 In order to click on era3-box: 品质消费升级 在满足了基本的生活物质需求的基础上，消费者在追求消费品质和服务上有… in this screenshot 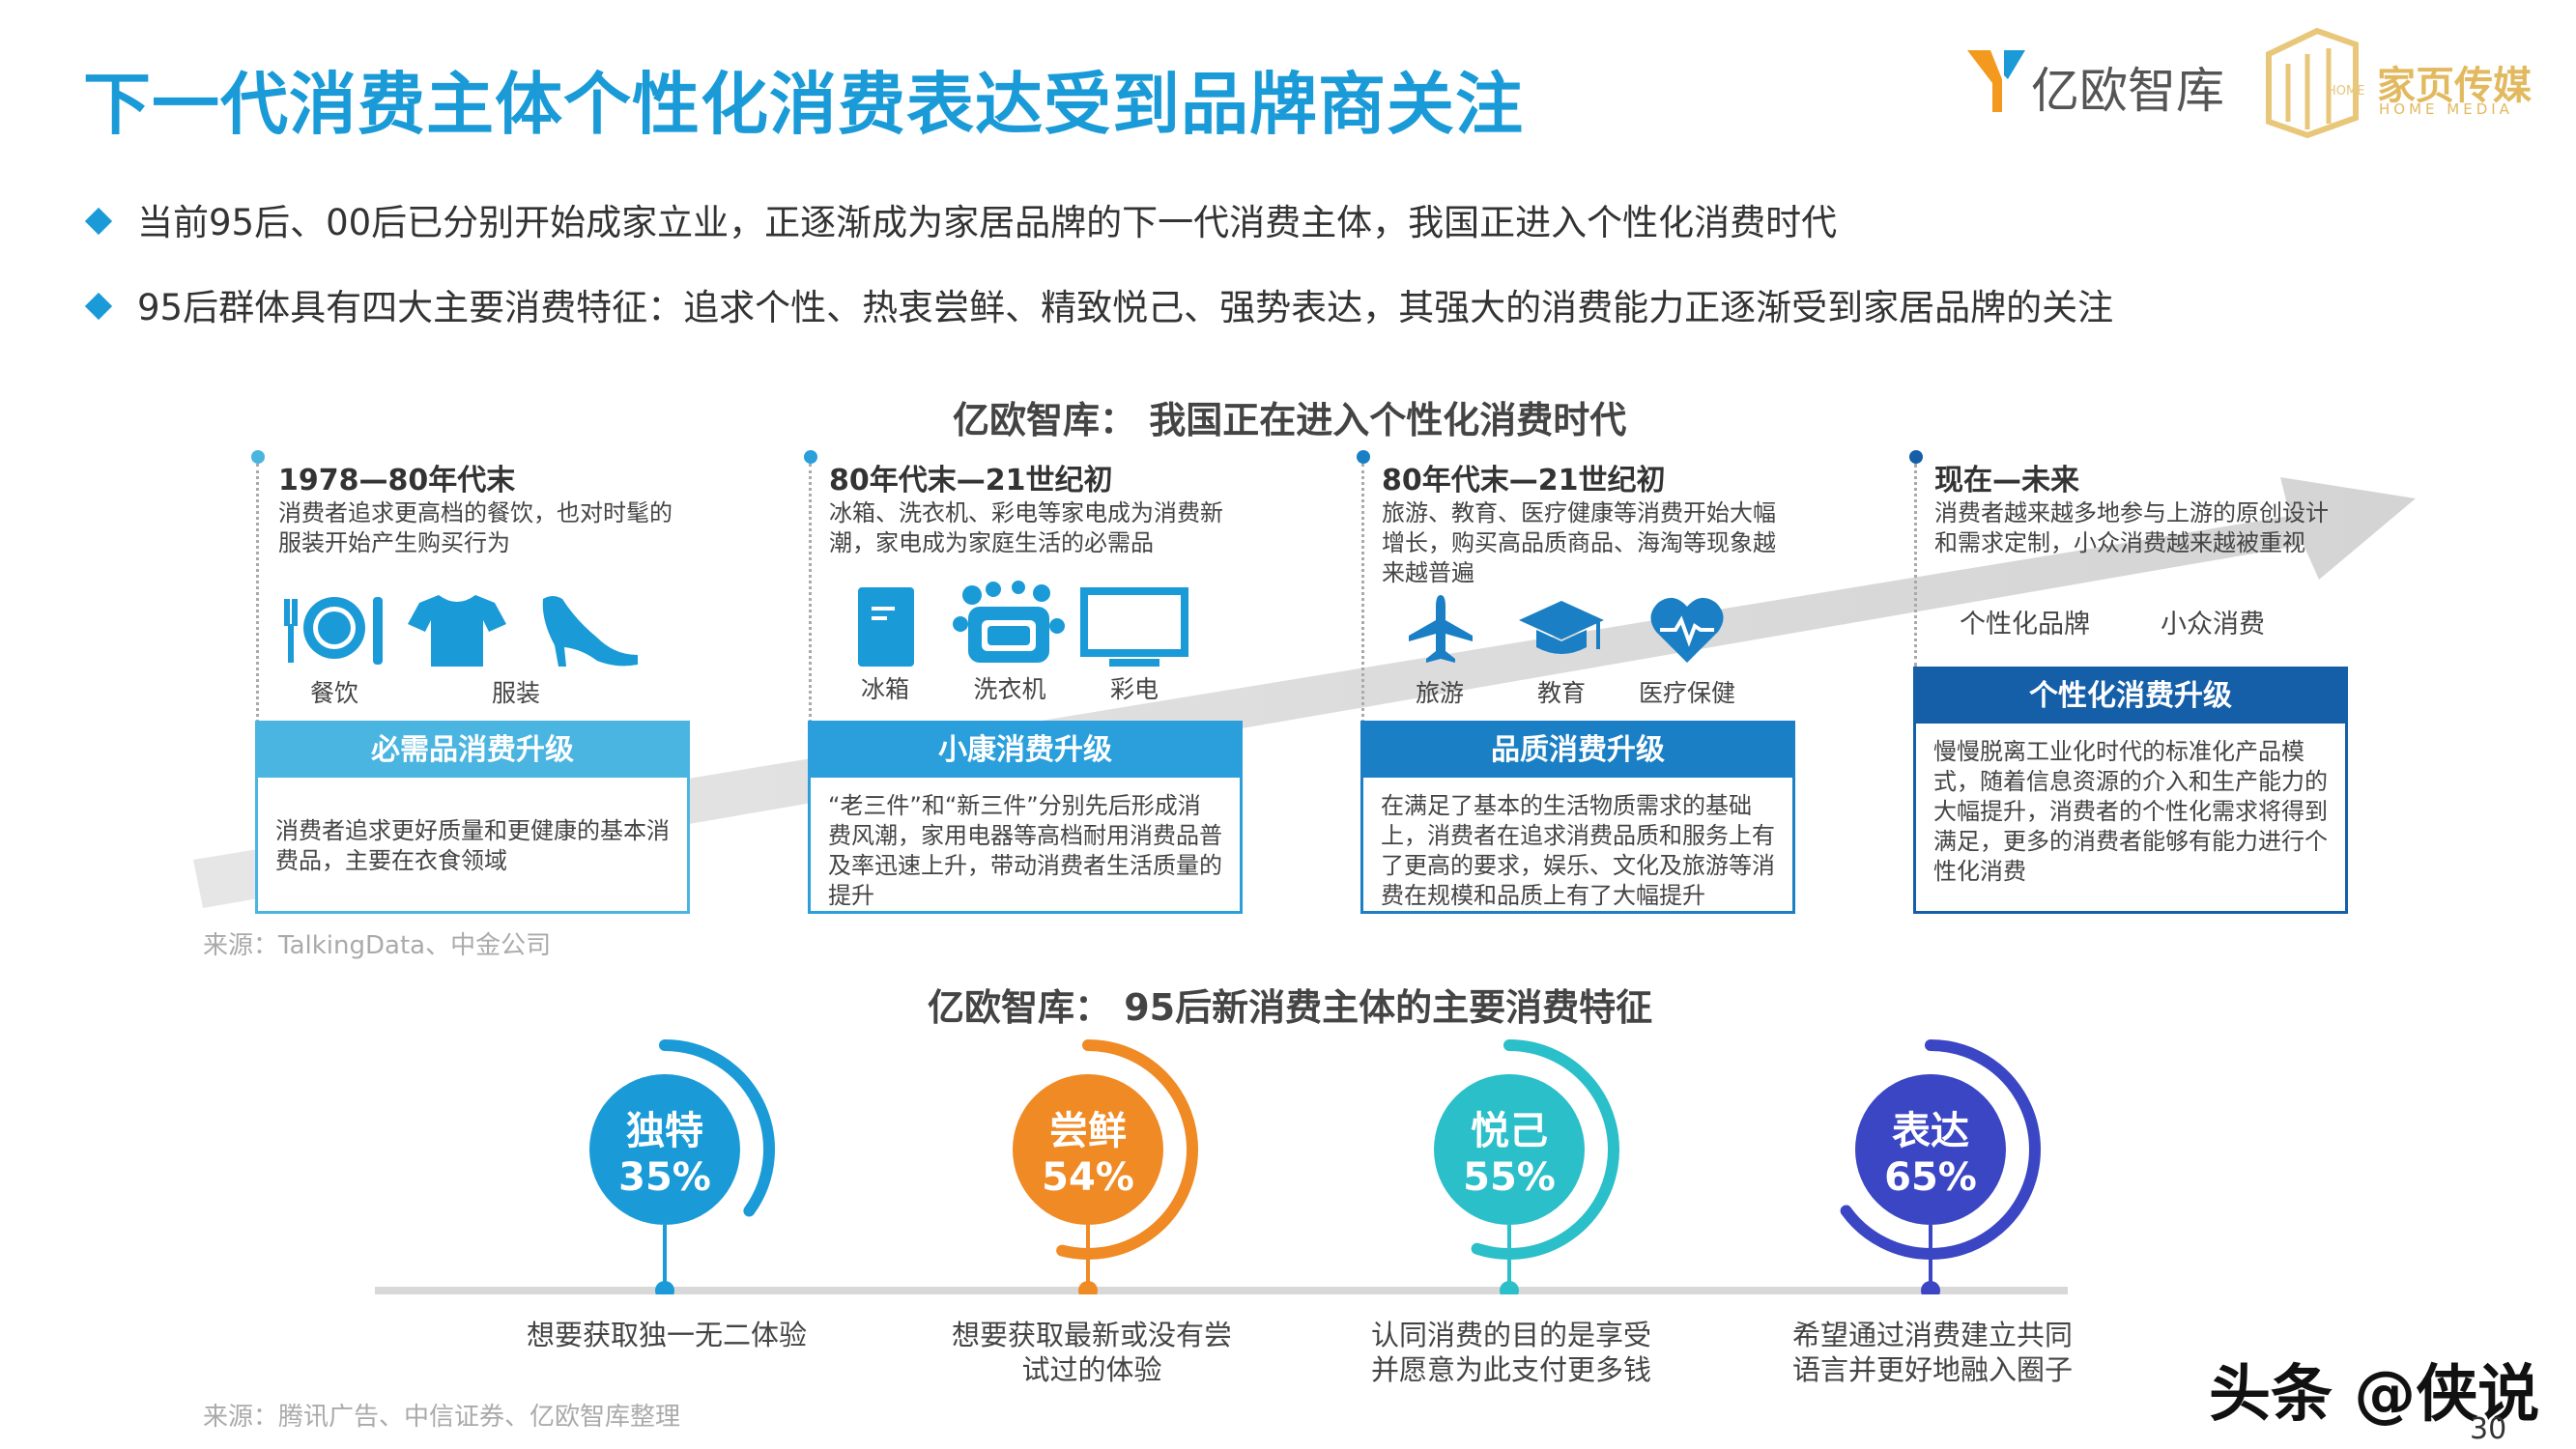, I will do `click(1578, 817)`.